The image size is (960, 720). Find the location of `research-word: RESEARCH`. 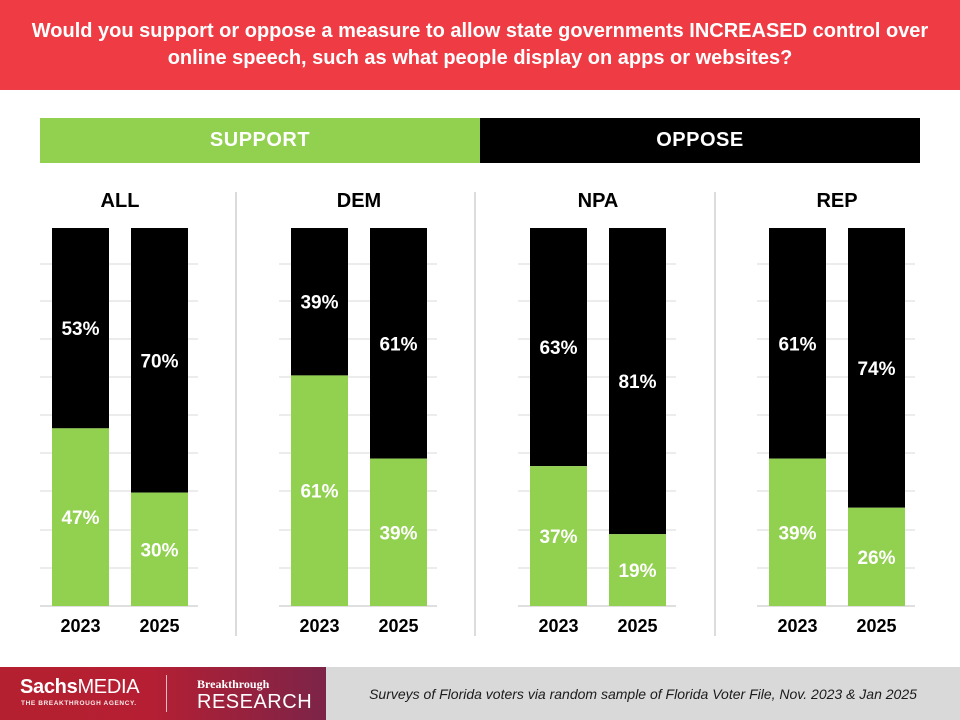

research-word: RESEARCH is located at coordinates (255, 702).